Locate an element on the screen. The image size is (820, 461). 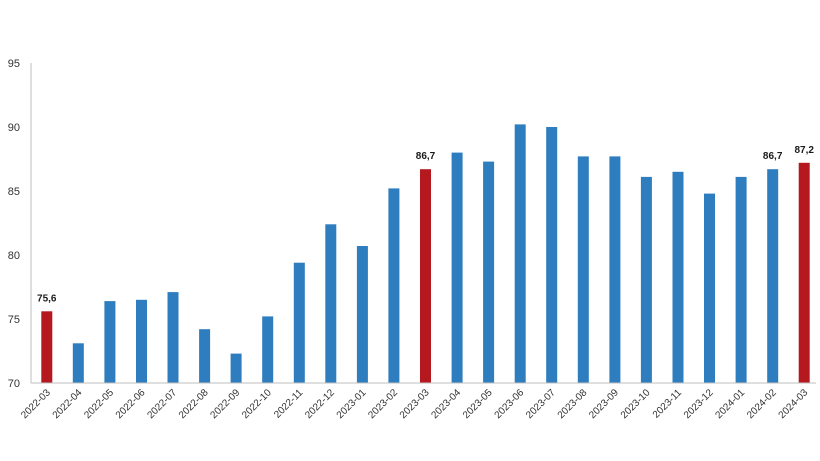
y-axis: 70 75 80 85 90 95 is located at coordinates (20, 224).